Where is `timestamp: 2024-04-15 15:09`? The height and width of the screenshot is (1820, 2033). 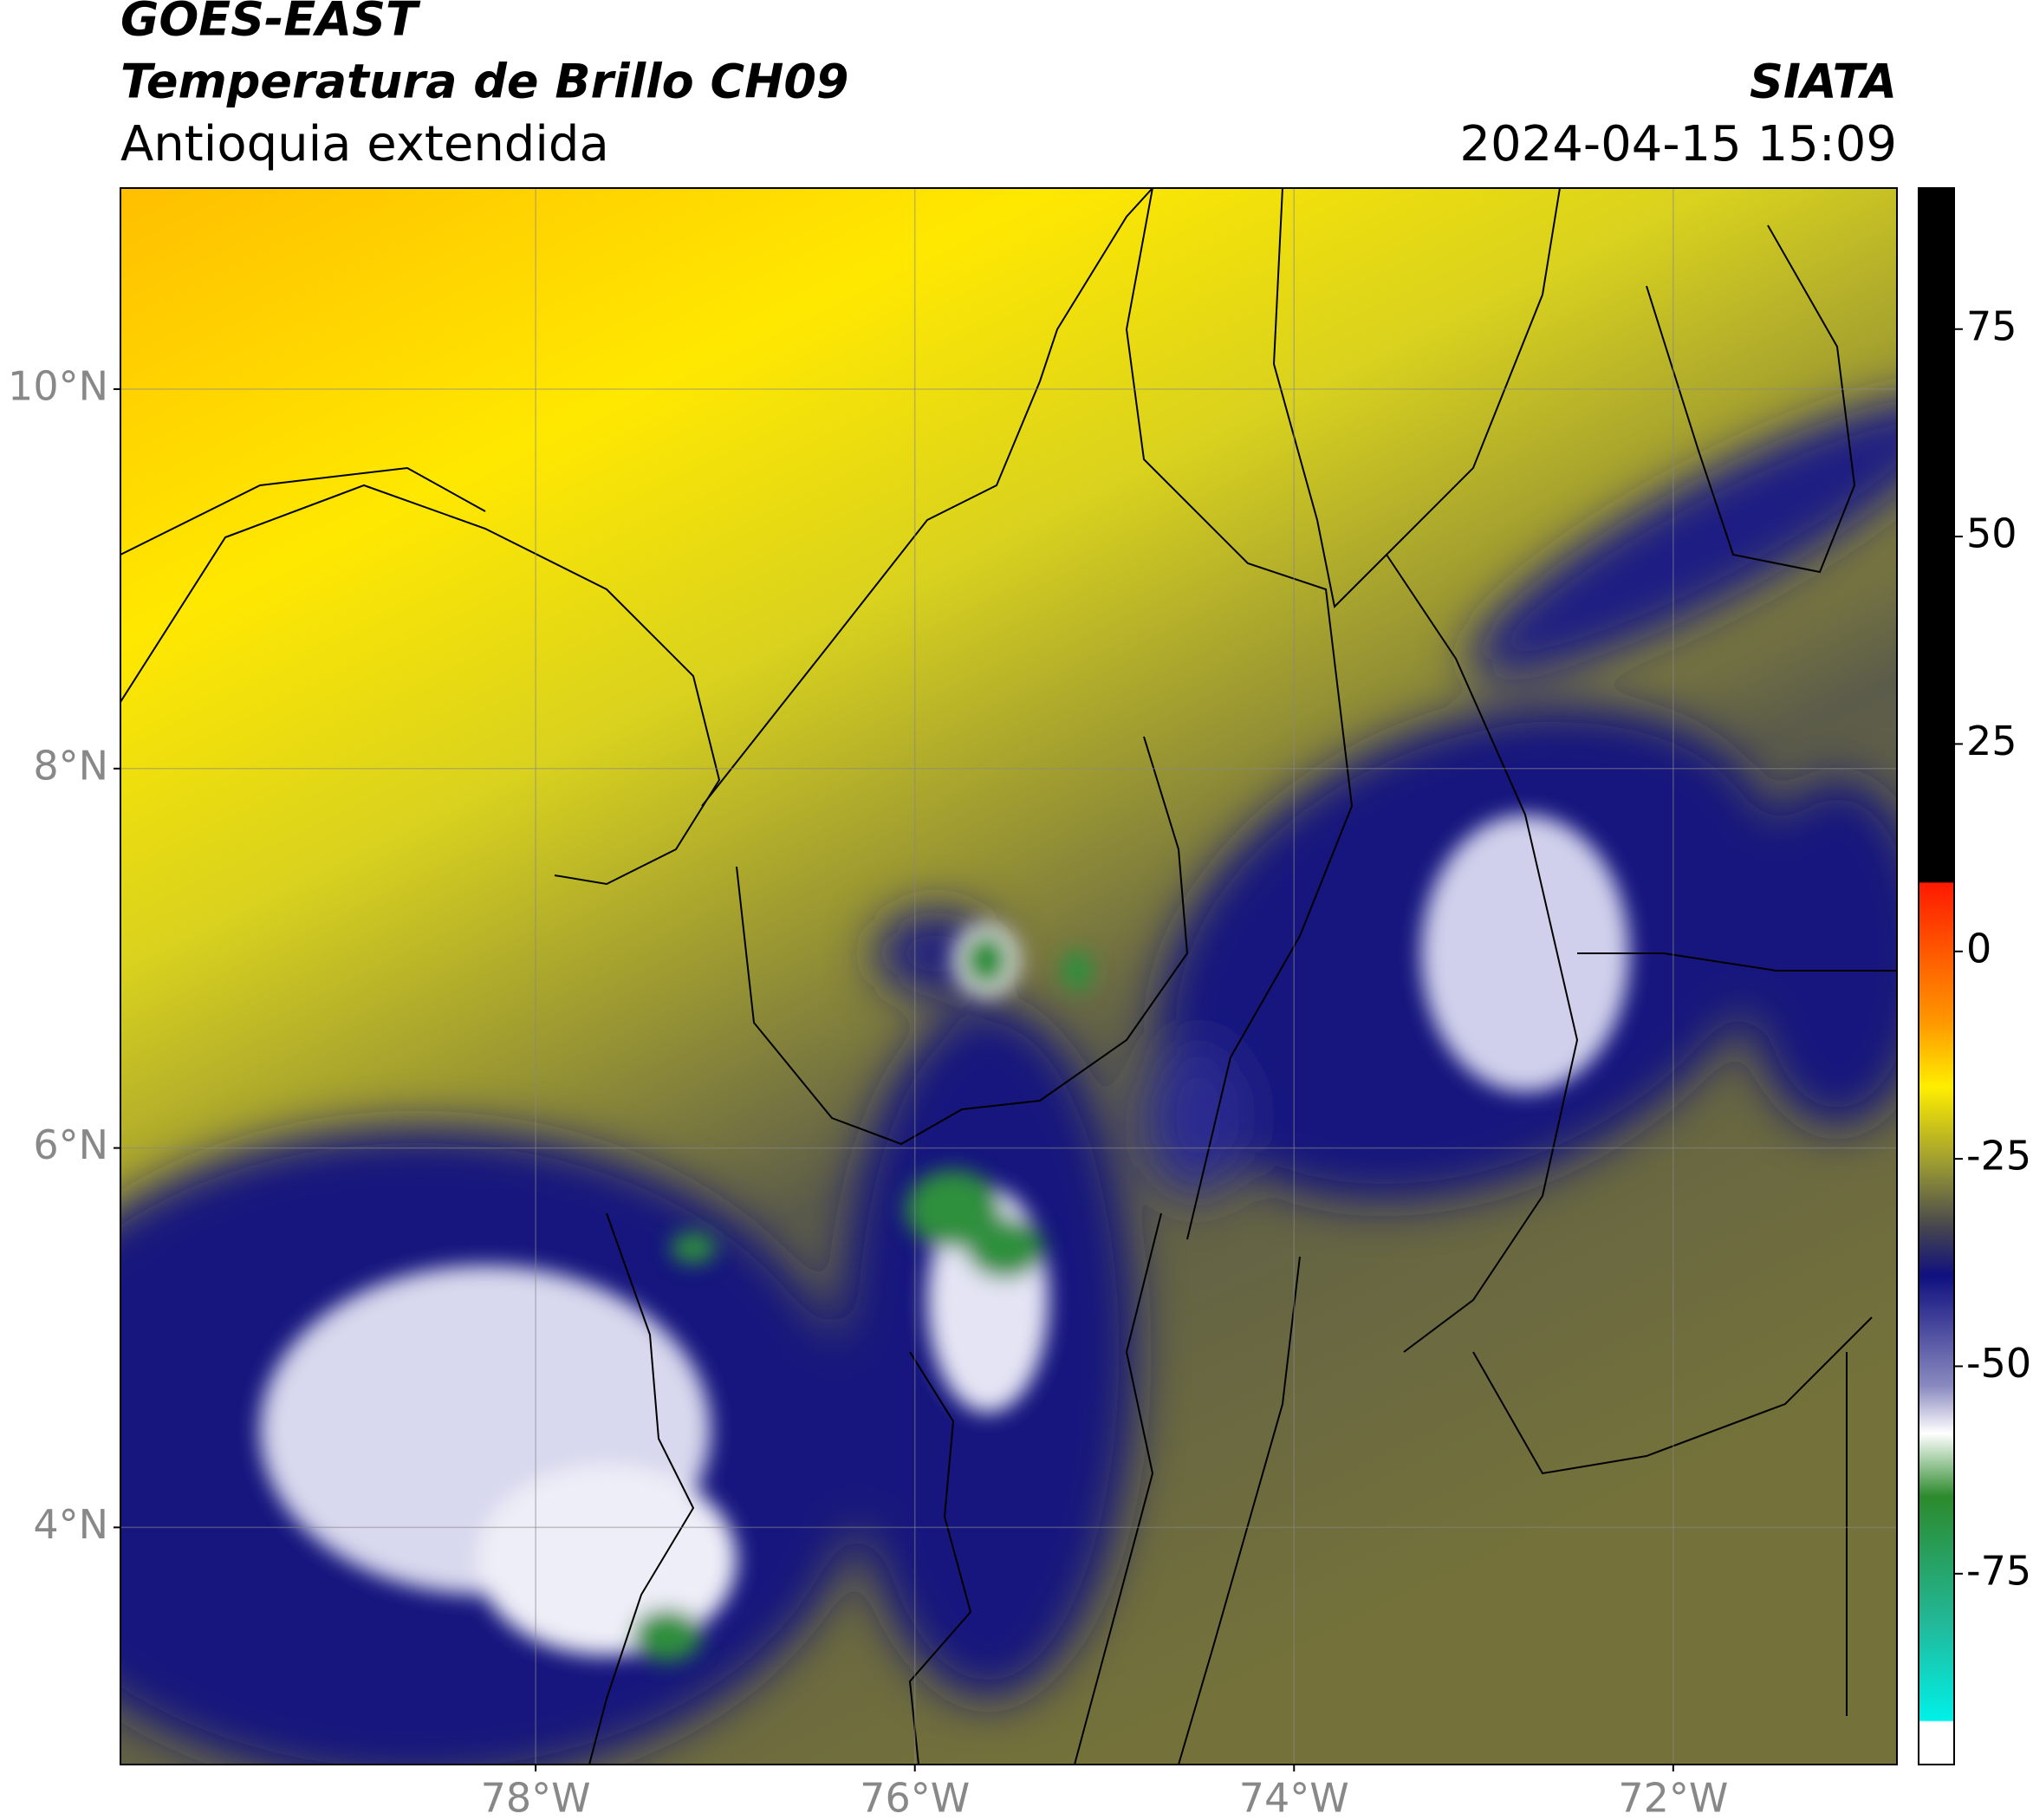
timestamp: 2024-04-15 15:09 is located at coordinates (1678, 144).